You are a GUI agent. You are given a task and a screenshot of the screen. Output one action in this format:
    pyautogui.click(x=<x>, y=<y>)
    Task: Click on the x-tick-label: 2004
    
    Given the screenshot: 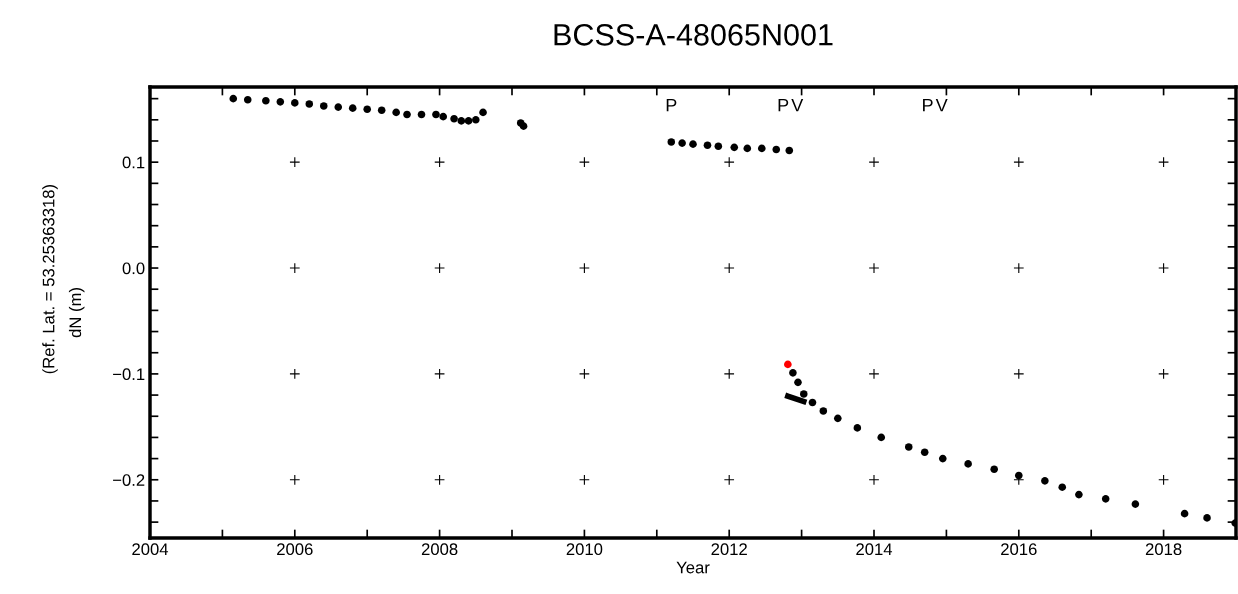 What is the action you would take?
    pyautogui.click(x=150, y=549)
    